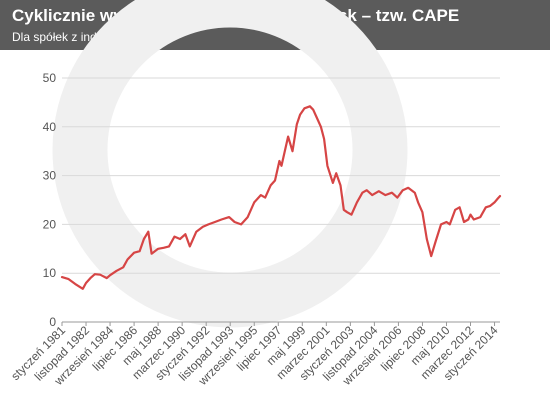 The width and height of the screenshot is (550, 415). Describe the element at coordinates (50, 127) in the screenshot. I see `y-tick-label-40: 40` at that location.